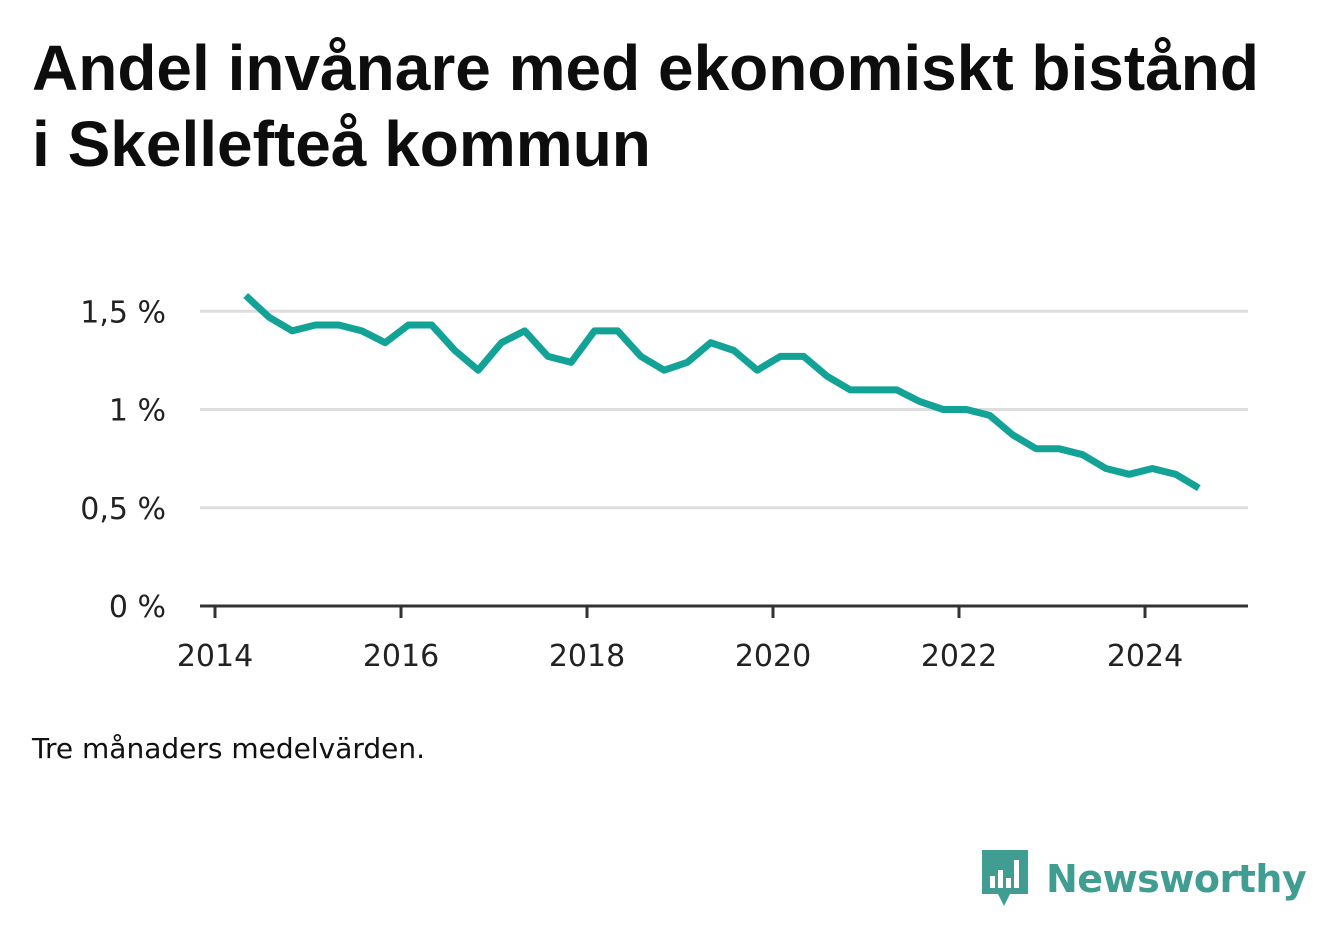  Describe the element at coordinates (1176, 879) in the screenshot. I see `brand-name: Newsworthy` at that location.